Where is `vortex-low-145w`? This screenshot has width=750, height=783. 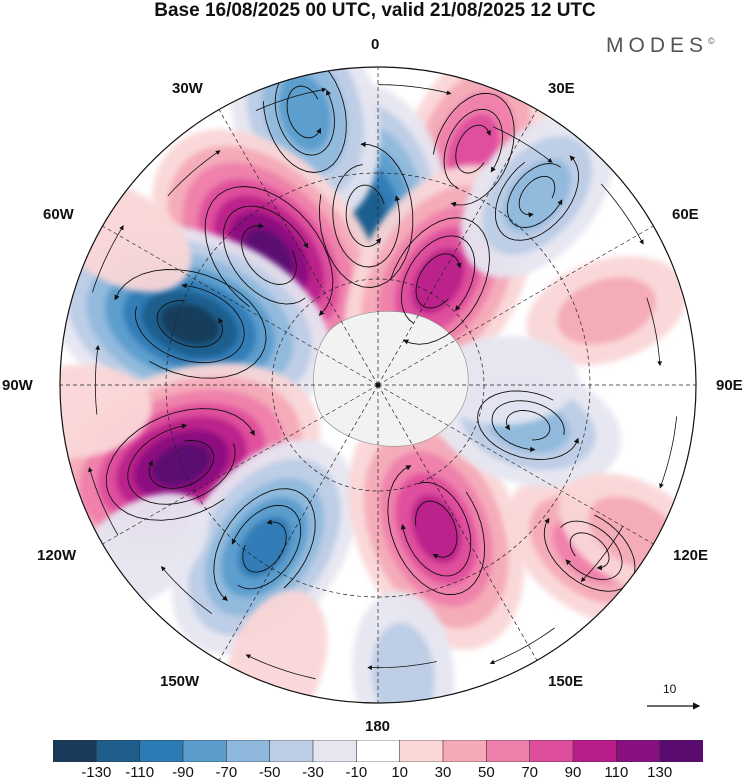
vortex-low-145w is located at coordinates (264, 545).